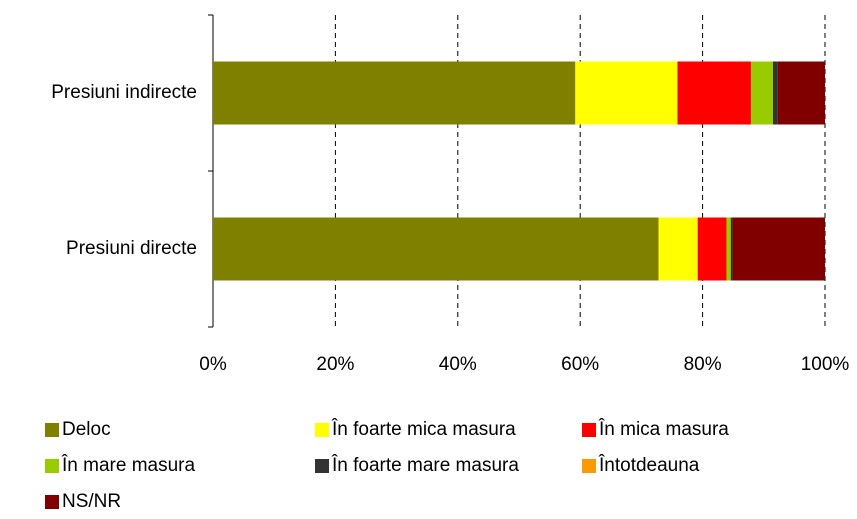  What do you see at coordinates (663, 429) in the screenshot?
I see `legend-label: În mica masura` at bounding box center [663, 429].